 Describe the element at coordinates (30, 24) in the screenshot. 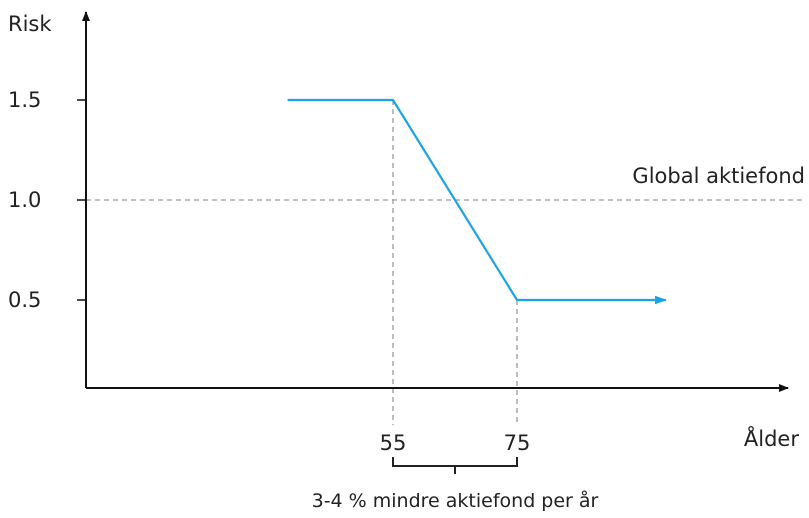

I see `y-axis-label: Risk` at that location.